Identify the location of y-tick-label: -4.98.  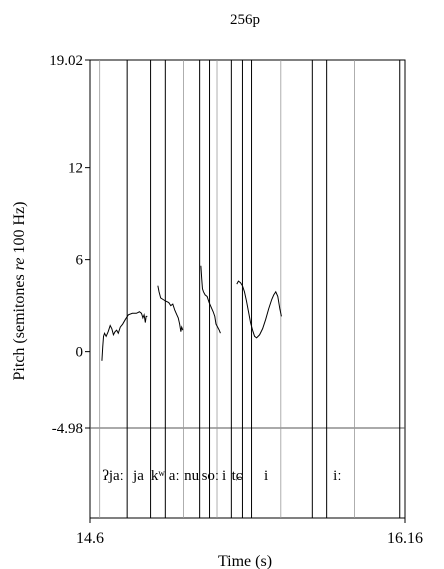
(67, 429).